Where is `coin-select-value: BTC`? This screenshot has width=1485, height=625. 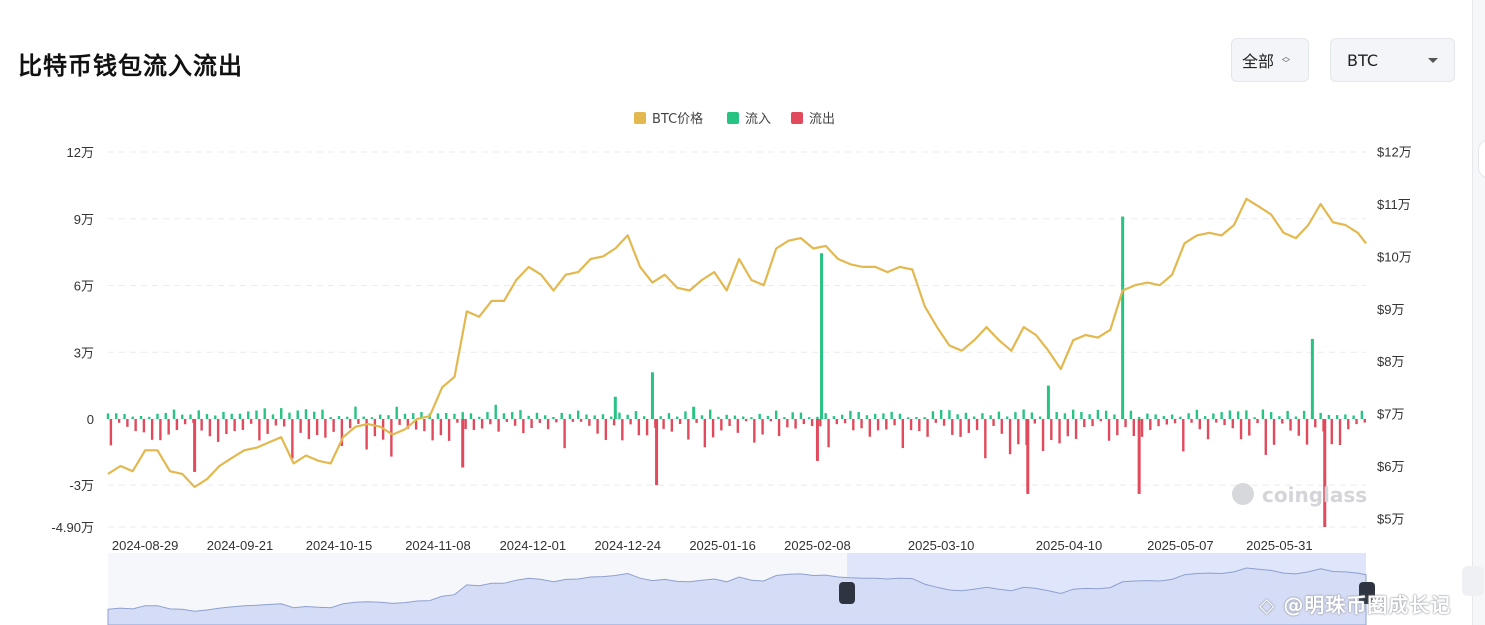 coin-select-value: BTC is located at coordinates (1362, 60).